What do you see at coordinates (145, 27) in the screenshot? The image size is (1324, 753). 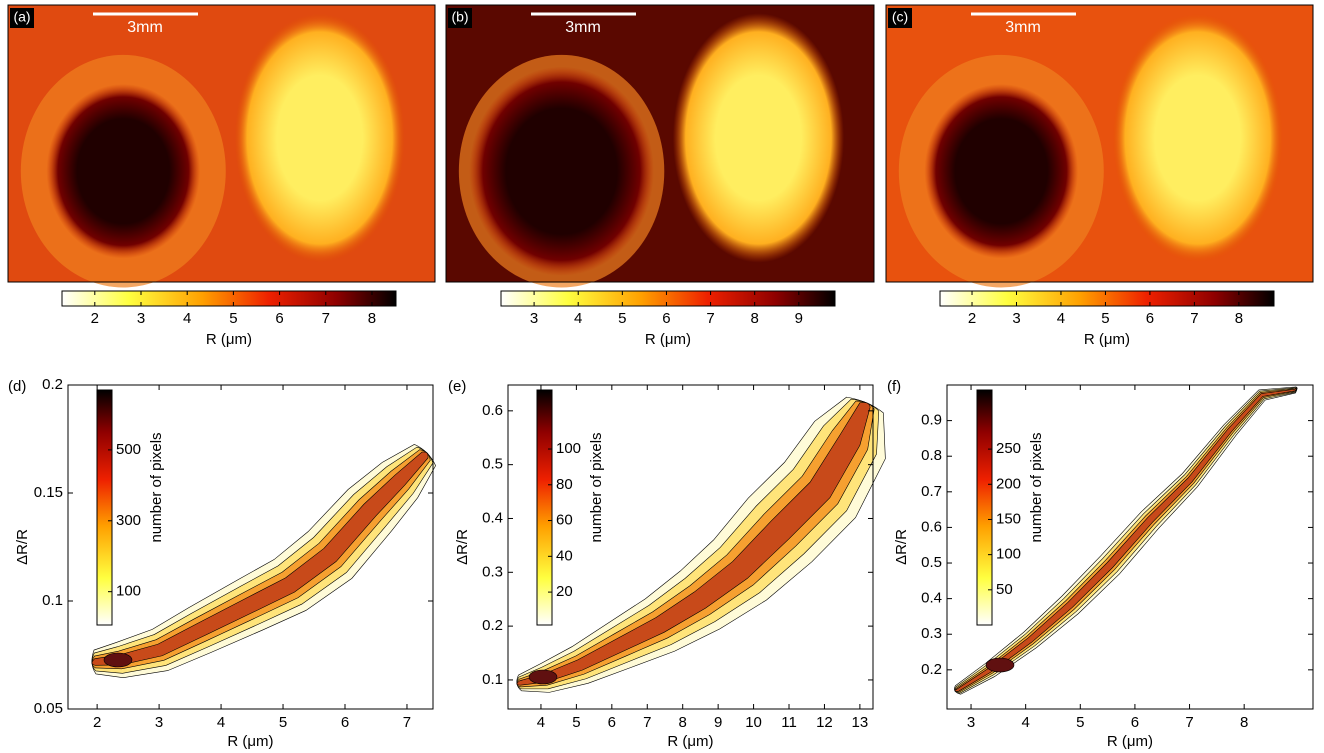 I see `scale-bar-label: 3mm` at bounding box center [145, 27].